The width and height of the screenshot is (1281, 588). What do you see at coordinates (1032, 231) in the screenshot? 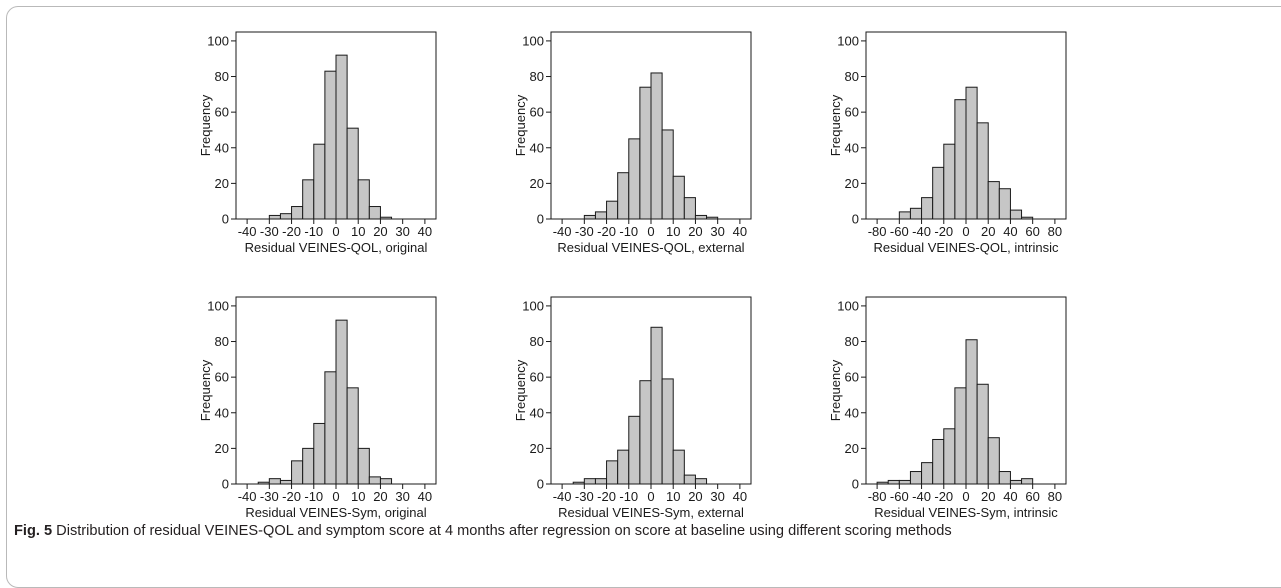
I see `x-tick-label: 60` at bounding box center [1032, 231].